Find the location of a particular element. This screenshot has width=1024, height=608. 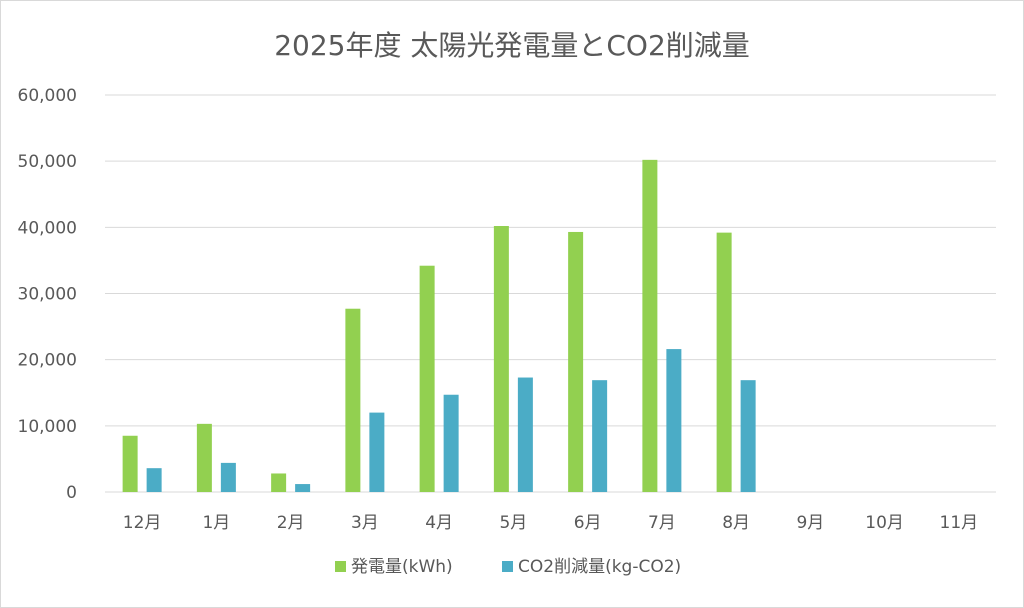

x-tick-label: 1月 is located at coordinates (216, 523).